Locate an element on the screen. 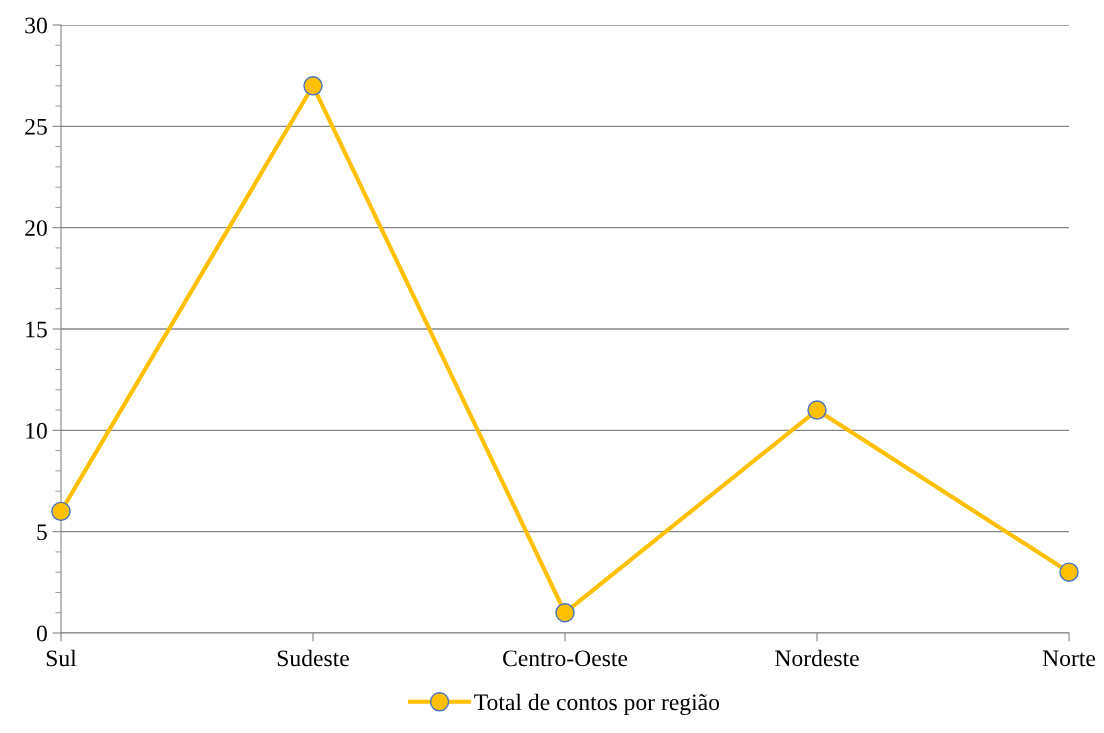 The image size is (1104, 733). x-tick-label: Centro-Oeste is located at coordinates (565, 658).